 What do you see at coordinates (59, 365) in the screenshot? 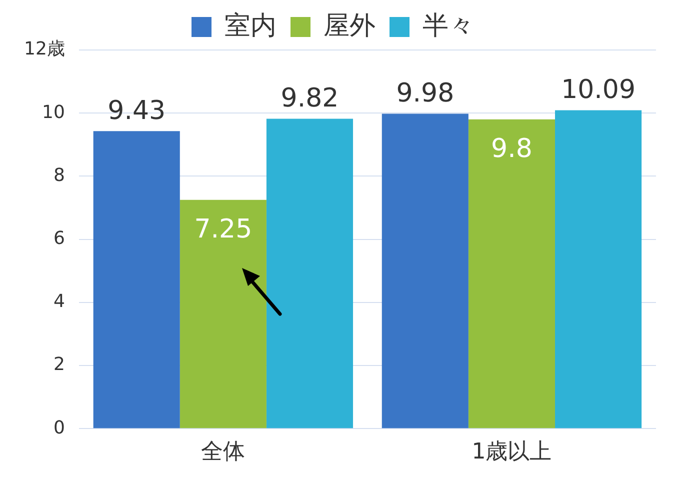
I see `y-tick-label: 2` at bounding box center [59, 365].